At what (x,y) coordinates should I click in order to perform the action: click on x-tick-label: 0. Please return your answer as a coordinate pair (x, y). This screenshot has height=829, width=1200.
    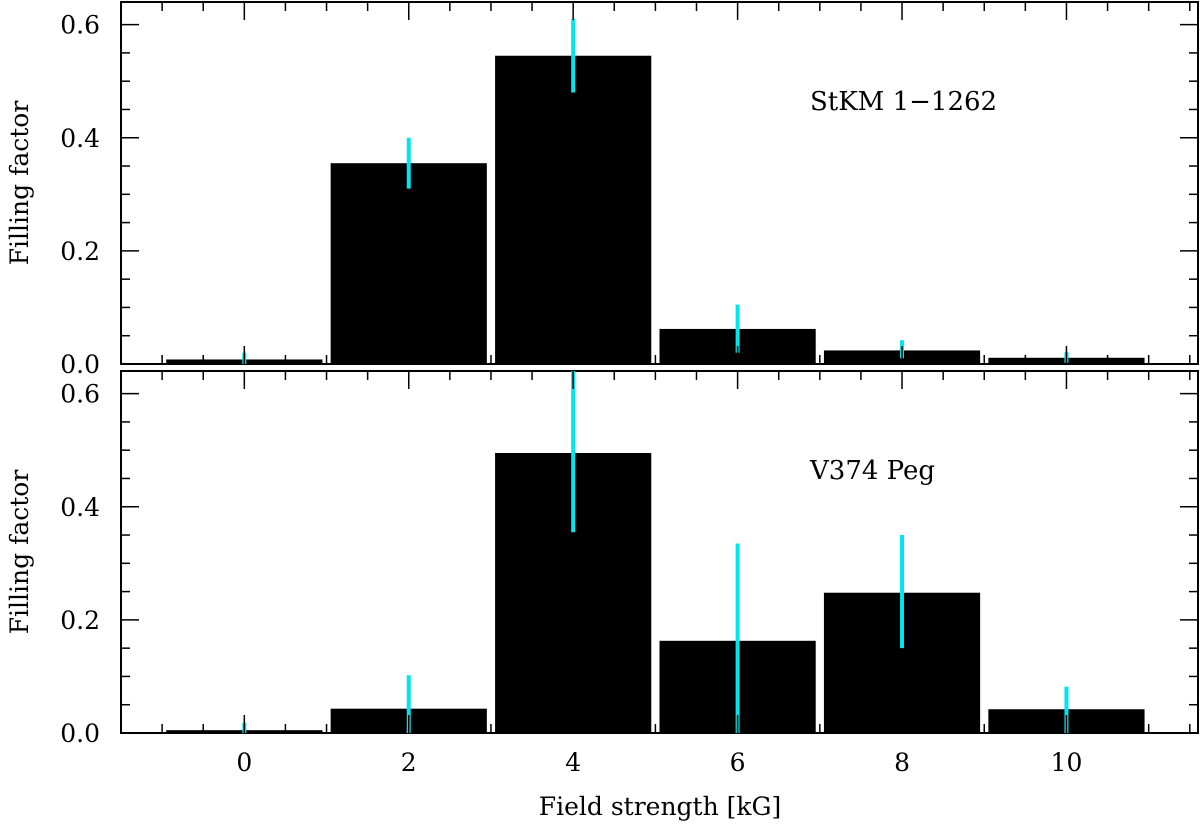
    Looking at the image, I should click on (244, 762).